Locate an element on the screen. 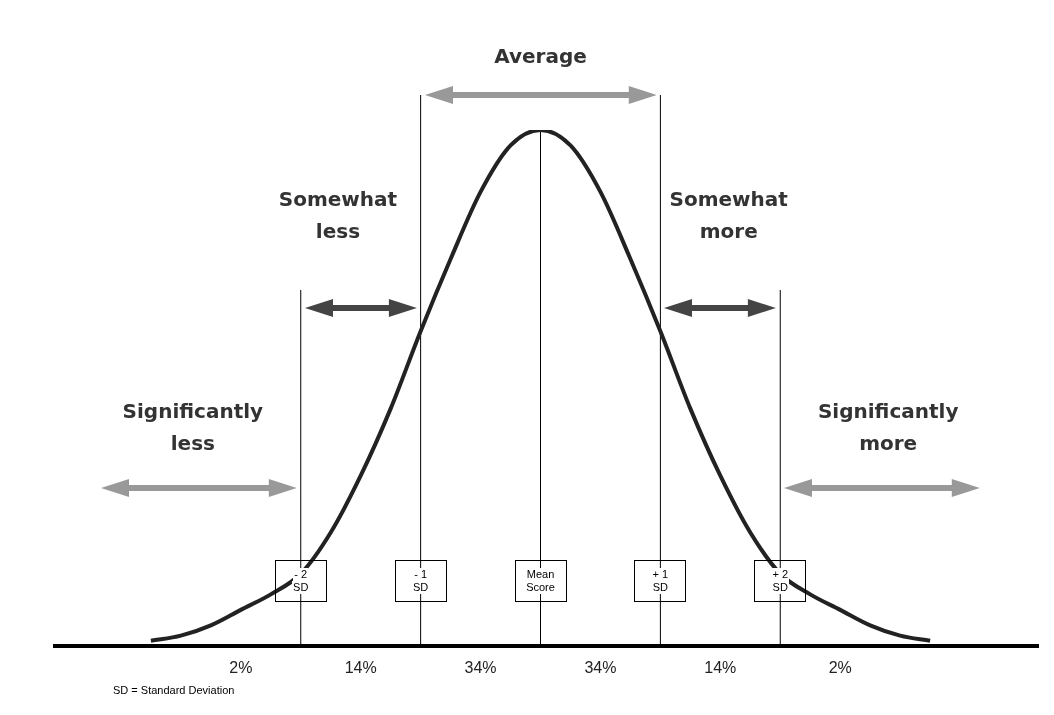 This screenshot has width=1054, height=715. text: Average is located at coordinates (540, 56).